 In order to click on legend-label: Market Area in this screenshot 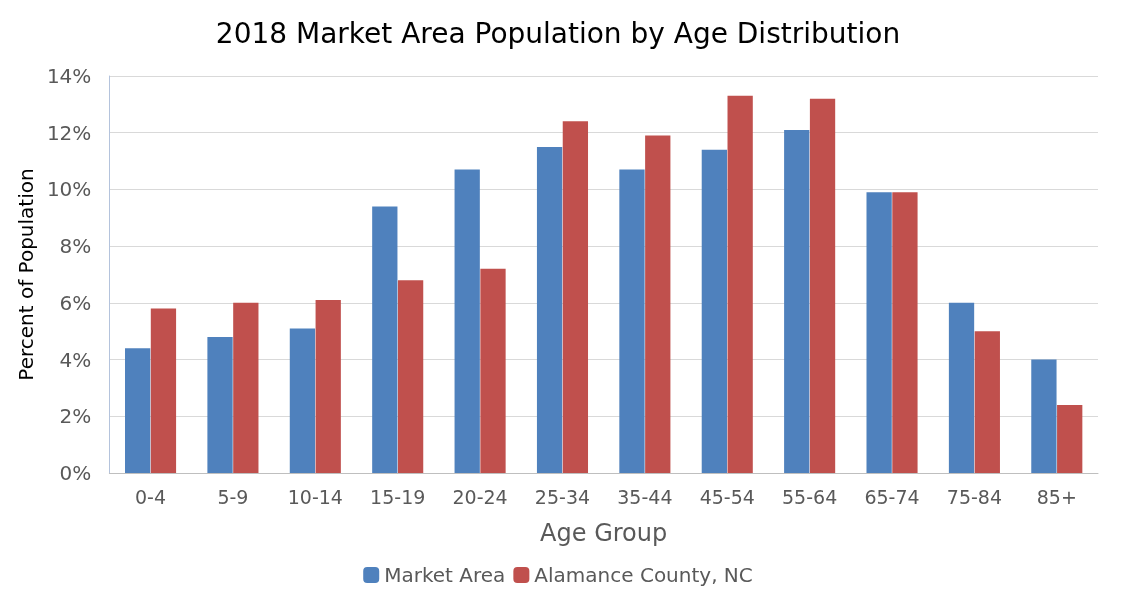, I will do `click(445, 575)`.